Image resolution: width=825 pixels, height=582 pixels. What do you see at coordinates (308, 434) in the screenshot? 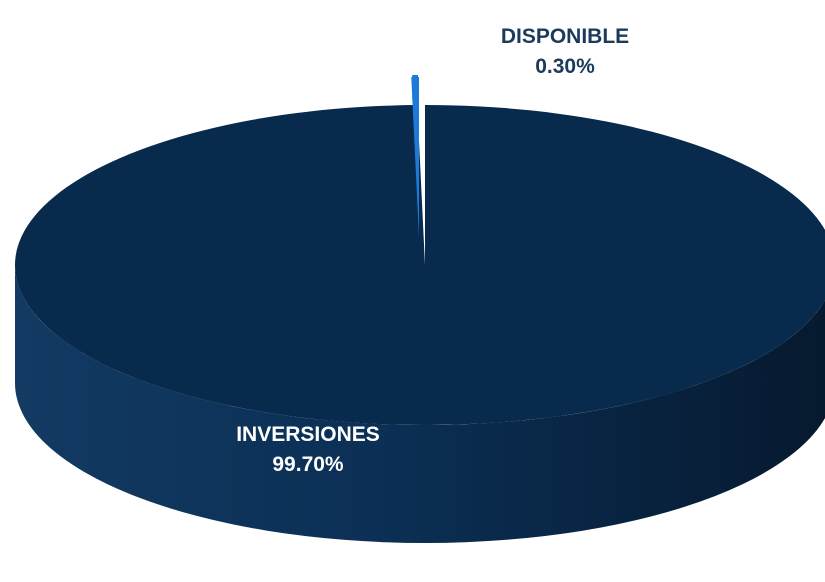
I see `inversiones-category: INVERSIONES` at bounding box center [308, 434].